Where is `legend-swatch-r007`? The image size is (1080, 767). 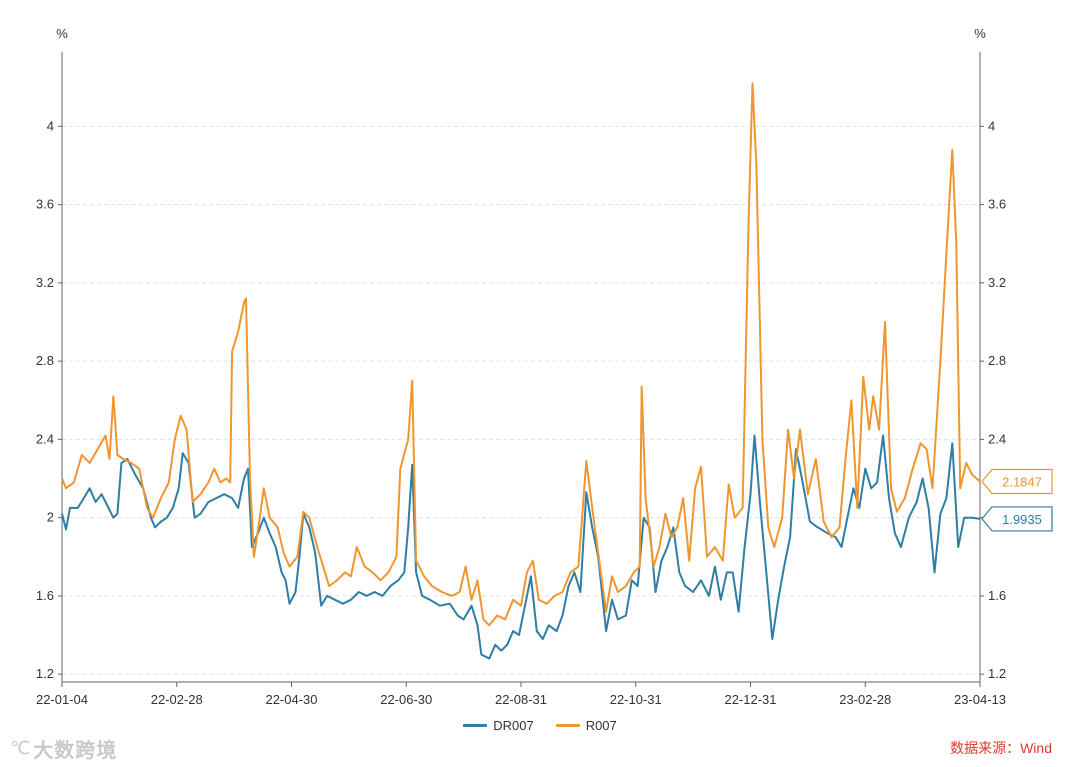 legend-swatch-r007 is located at coordinates (567, 725).